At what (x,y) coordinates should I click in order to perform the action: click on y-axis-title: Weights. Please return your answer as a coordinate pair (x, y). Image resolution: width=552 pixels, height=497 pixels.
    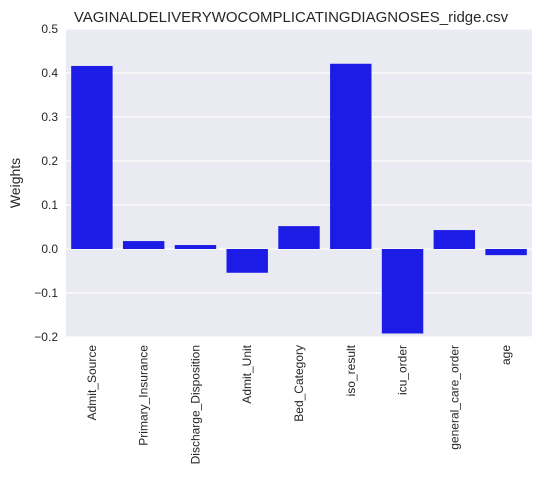
    Looking at the image, I should click on (15, 183).